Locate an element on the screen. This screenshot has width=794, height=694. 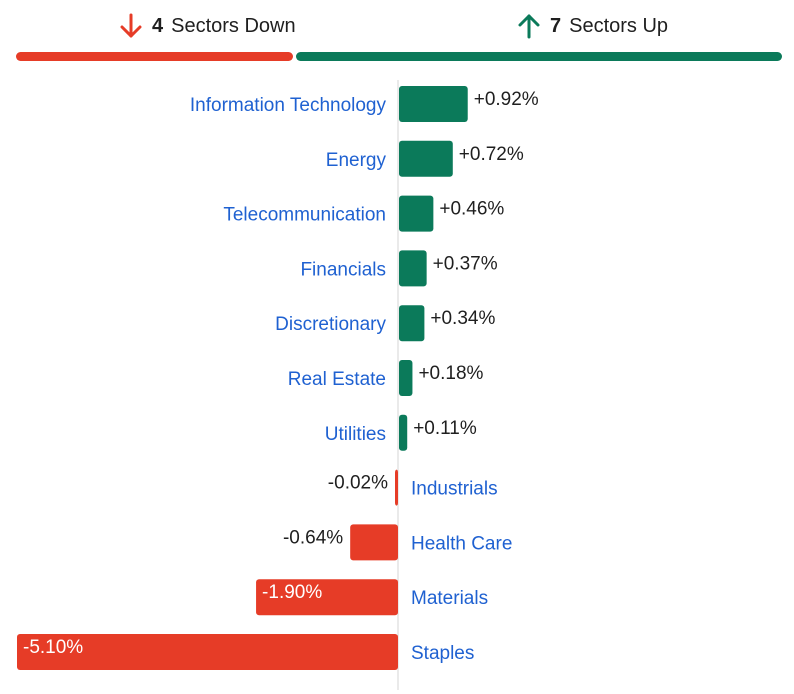
value-label-0: +0.92% is located at coordinates (506, 99).